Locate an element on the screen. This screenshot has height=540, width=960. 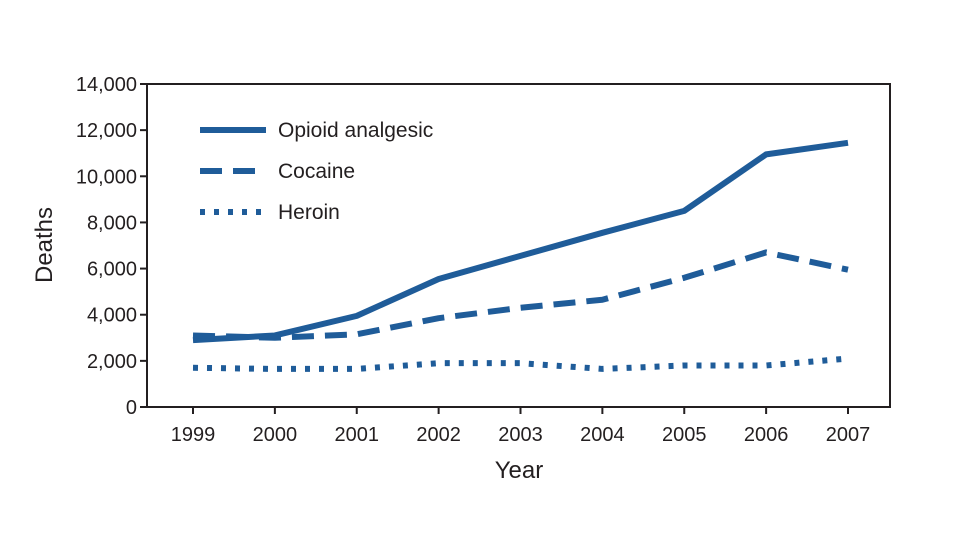
x-tick-label: 2003 is located at coordinates (520, 435).